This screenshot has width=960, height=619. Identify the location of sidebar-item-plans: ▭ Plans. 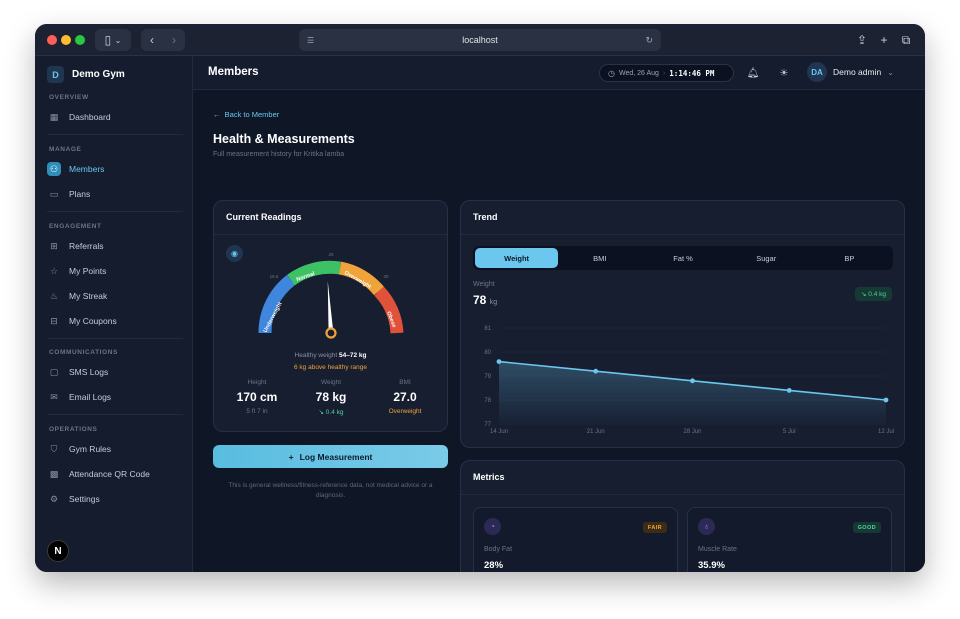
(115, 194).